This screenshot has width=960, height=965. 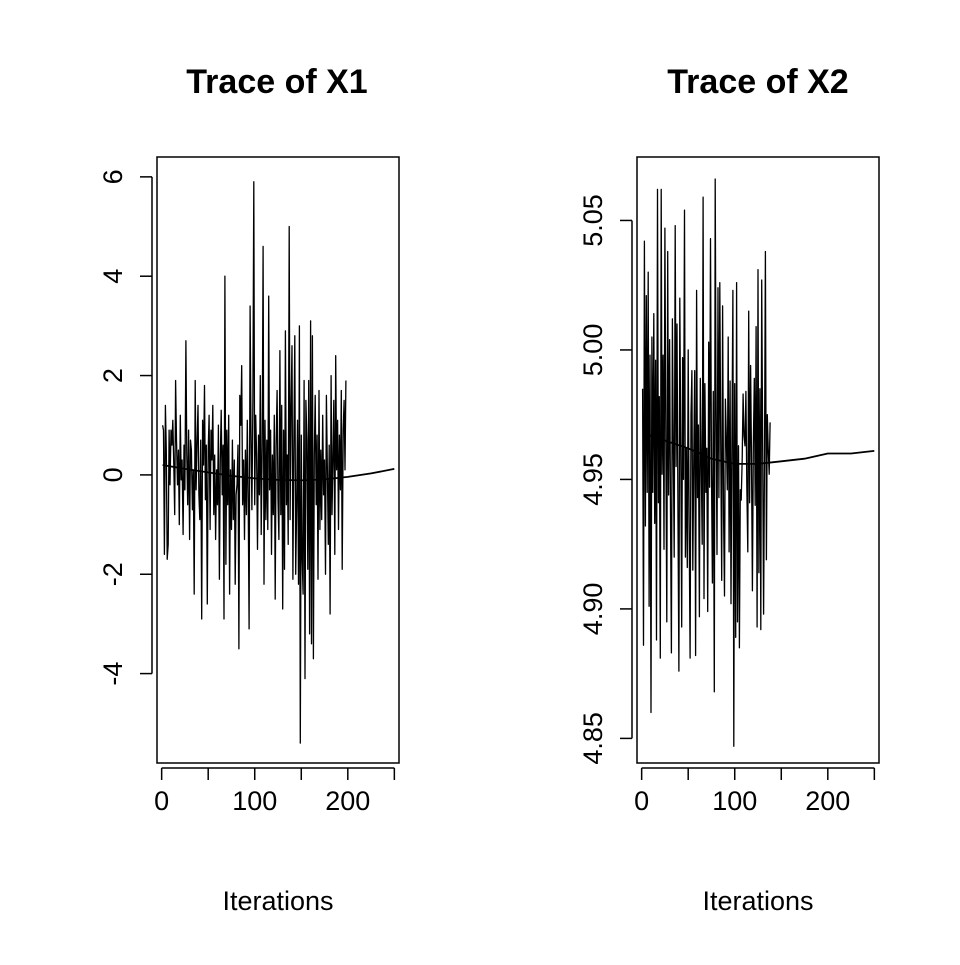 I want to click on y-tick-label: 6, so click(x=113, y=176).